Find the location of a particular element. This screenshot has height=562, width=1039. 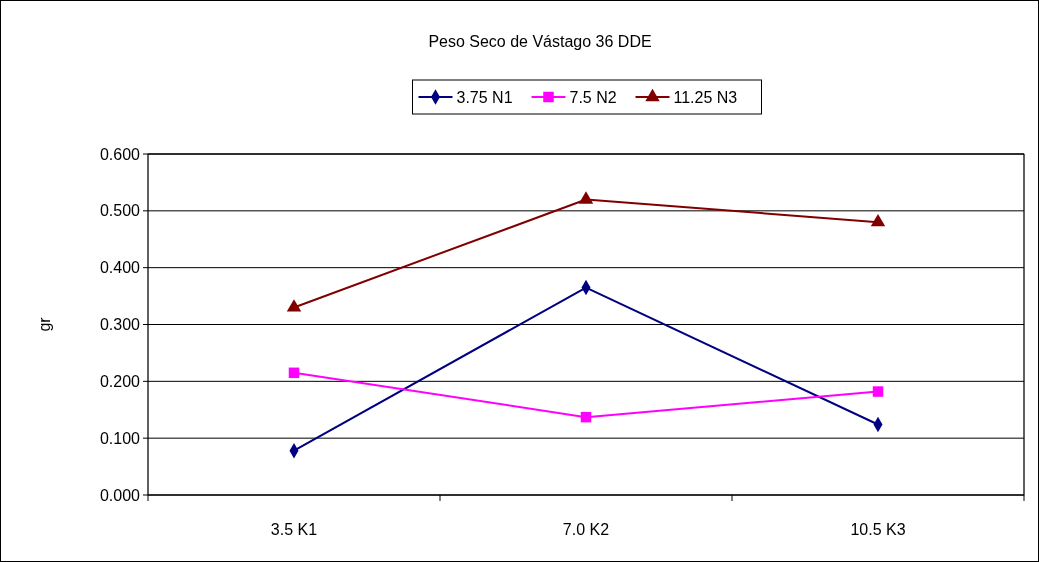

x-tick-label: 7.0 K2 is located at coordinates (586, 529).